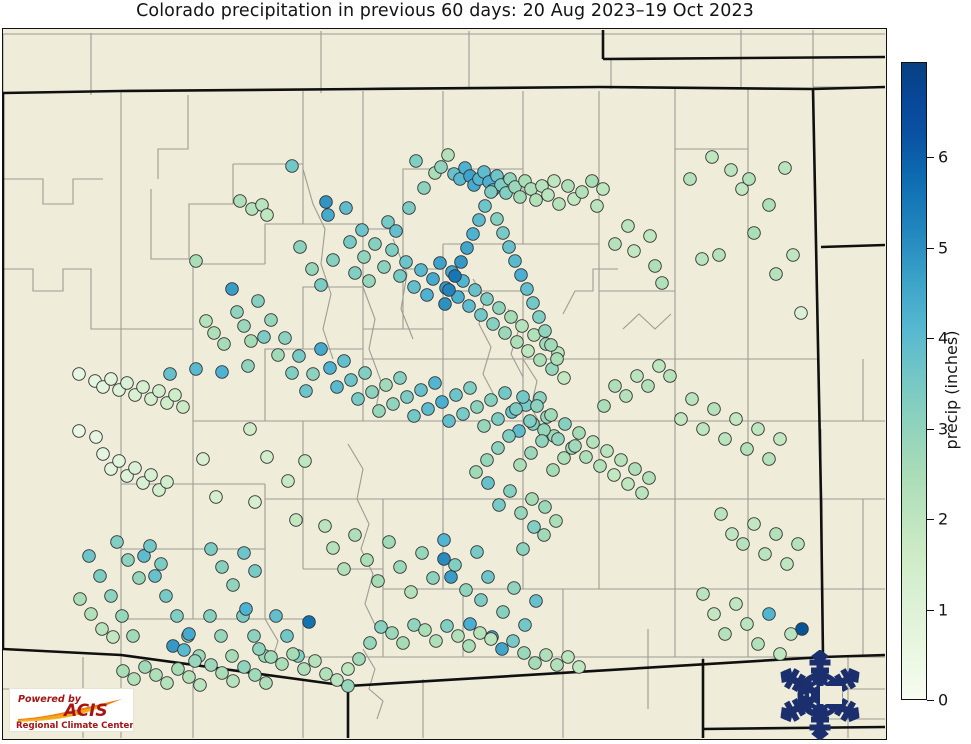 This screenshot has width=971, height=744. I want to click on colorbar-axis-label: precip (inches), so click(951, 390).